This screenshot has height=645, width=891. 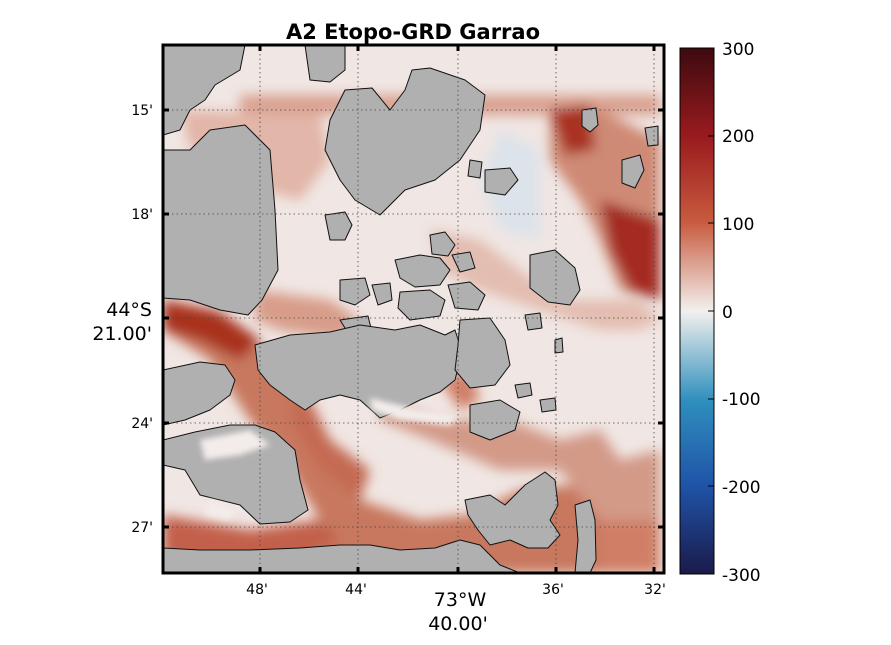 What do you see at coordinates (512, 510) in the screenshot?
I see `land-southeast` at bounding box center [512, 510].